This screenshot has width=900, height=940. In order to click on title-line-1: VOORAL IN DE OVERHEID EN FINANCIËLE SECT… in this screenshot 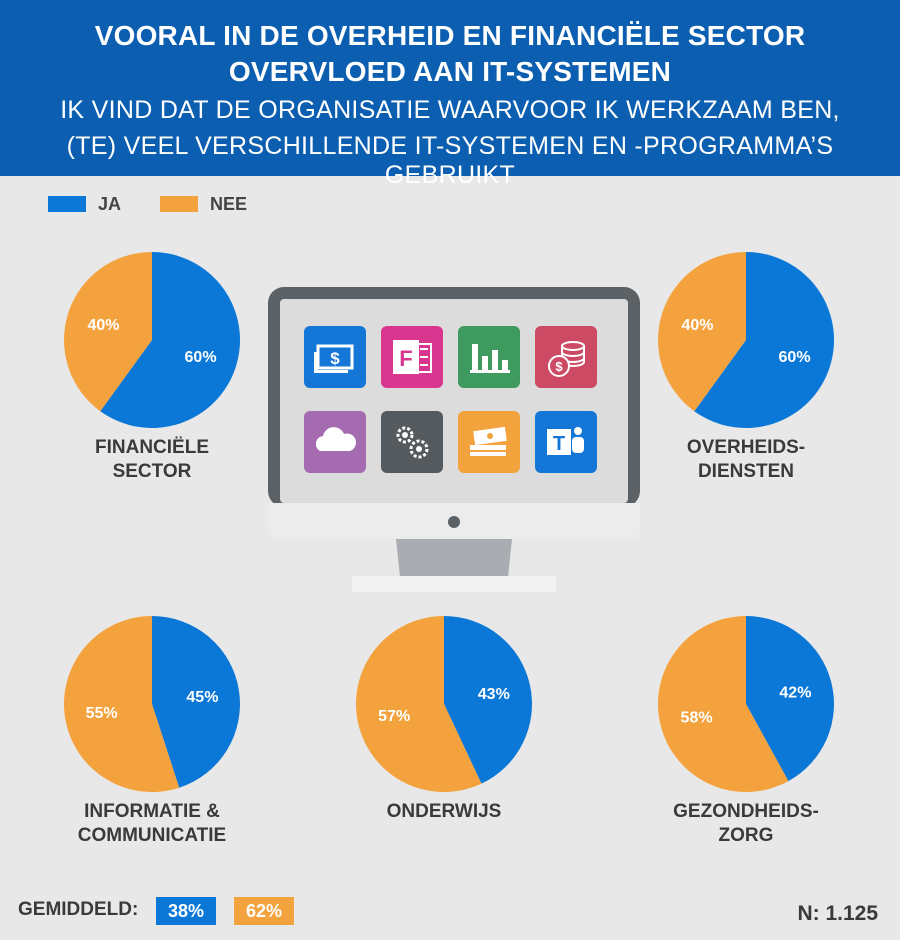, I will do `click(450, 35)`.